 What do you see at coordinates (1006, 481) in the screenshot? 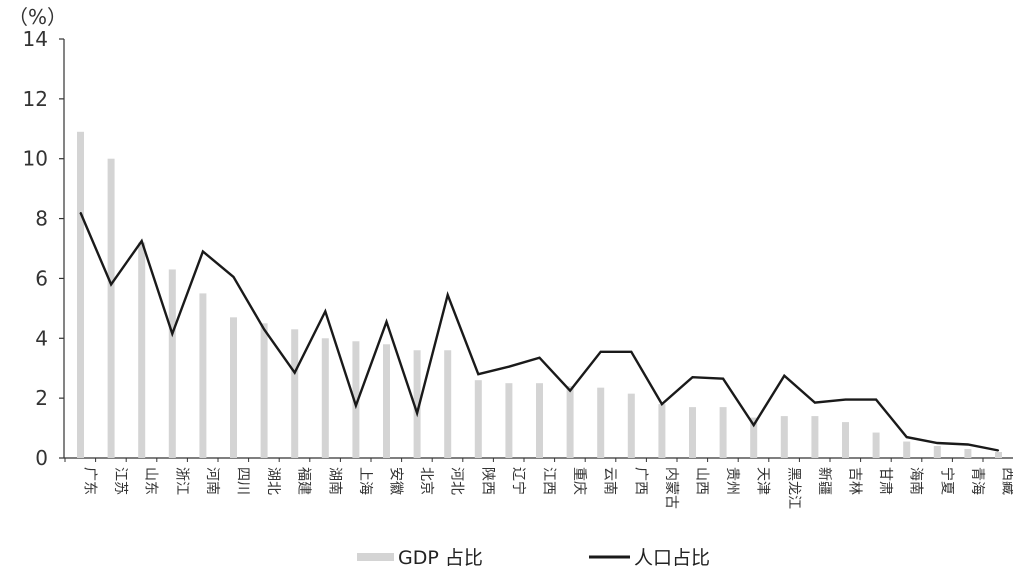
I see `x-tick-label: 西藏` at bounding box center [1006, 481].